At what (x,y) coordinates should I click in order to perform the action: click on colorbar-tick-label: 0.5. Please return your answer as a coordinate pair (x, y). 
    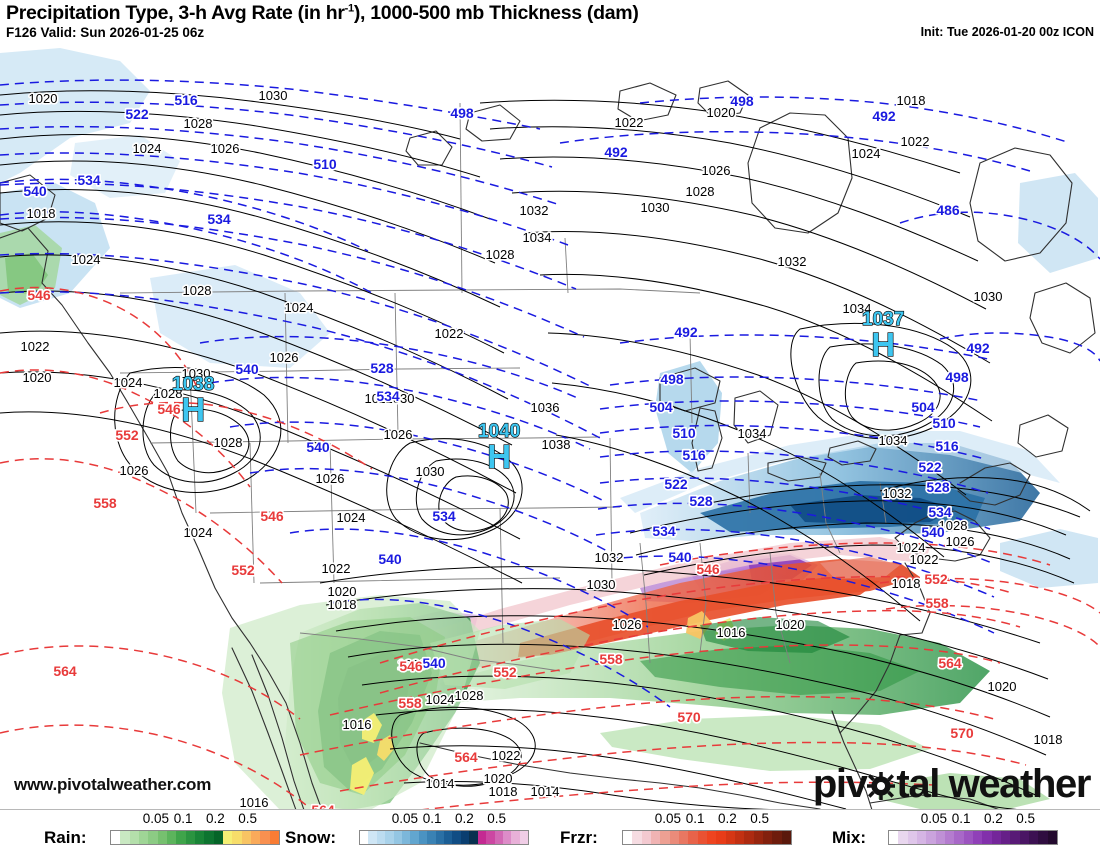
    Looking at the image, I should click on (497, 818).